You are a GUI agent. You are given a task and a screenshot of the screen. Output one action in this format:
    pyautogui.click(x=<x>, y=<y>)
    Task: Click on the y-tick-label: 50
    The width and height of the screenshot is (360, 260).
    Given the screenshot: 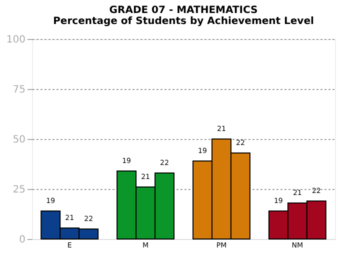 What is the action you would take?
    pyautogui.click(x=19, y=140)
    